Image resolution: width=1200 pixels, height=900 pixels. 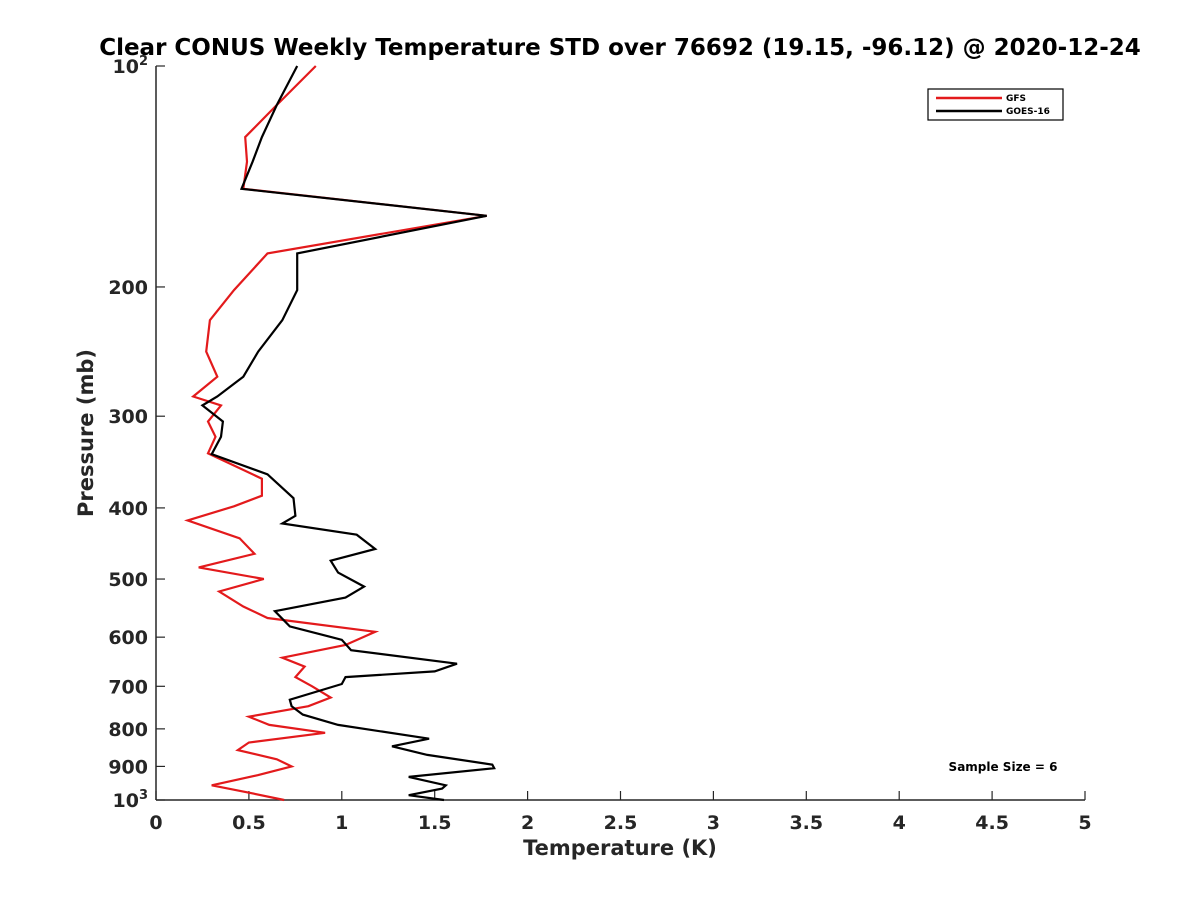 I want to click on x-tick-label: 3.5, so click(x=806, y=823).